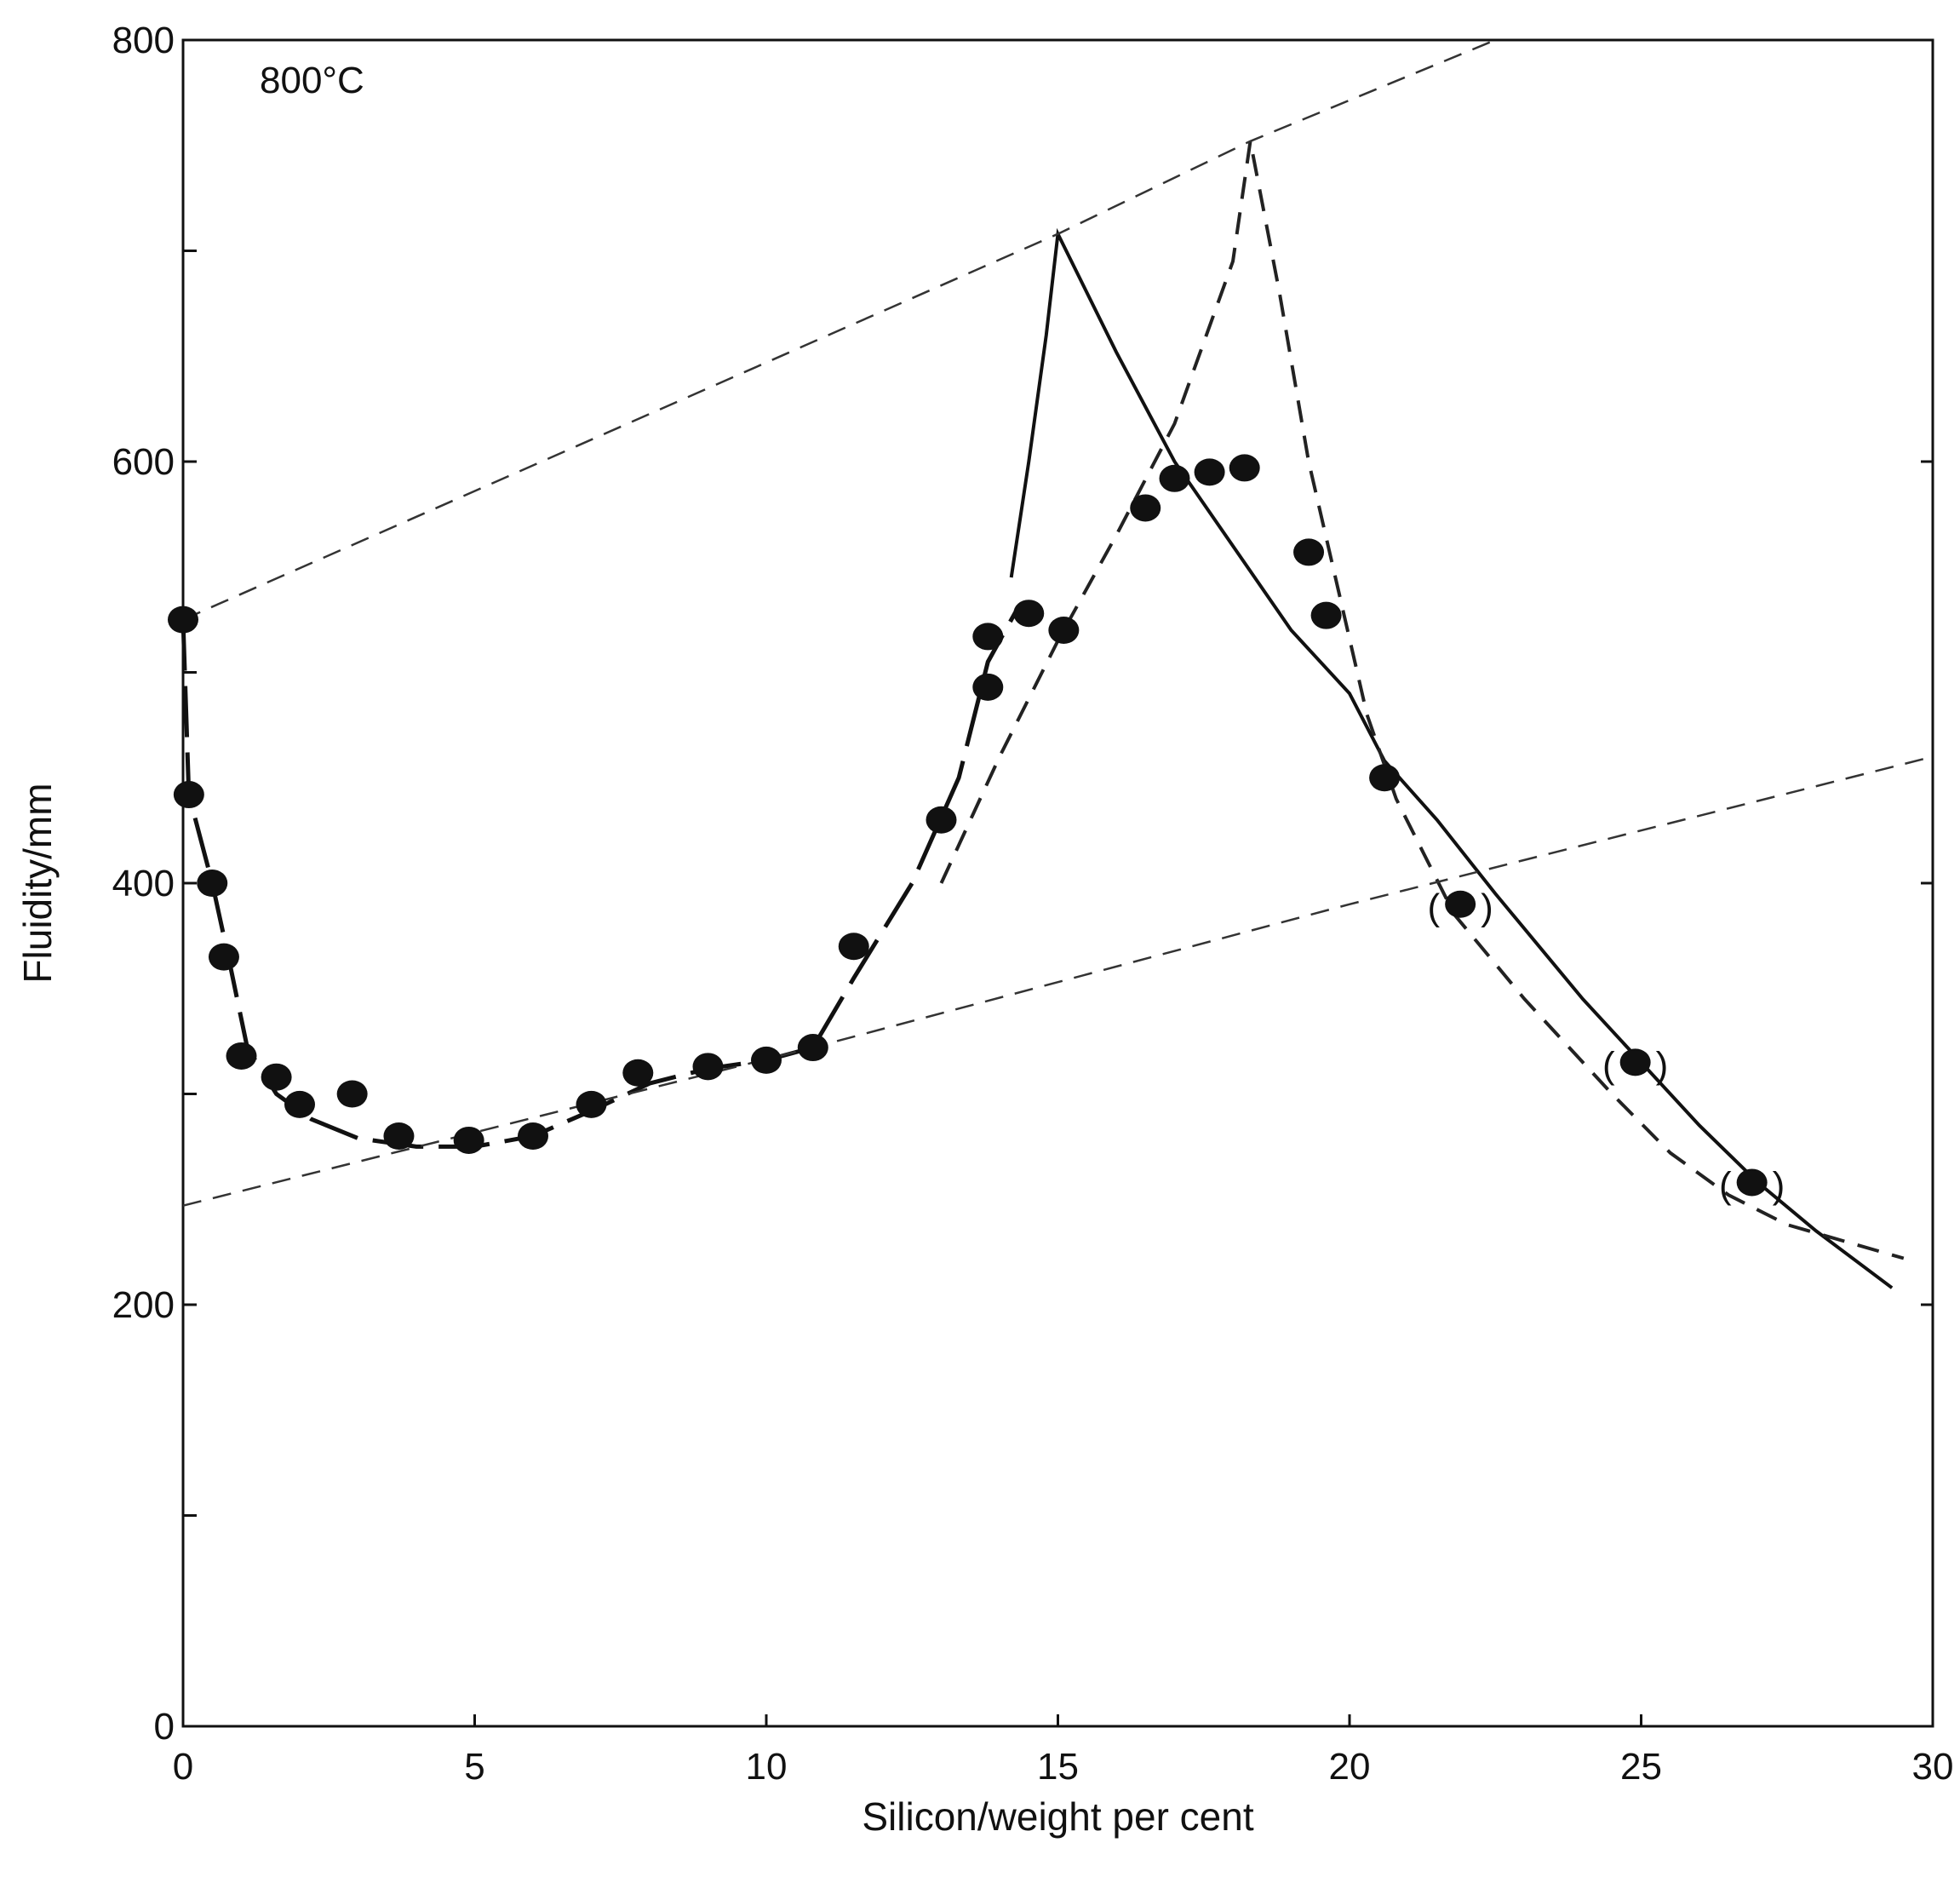  I want to click on x-tick-label: 0, so click(183, 1767).